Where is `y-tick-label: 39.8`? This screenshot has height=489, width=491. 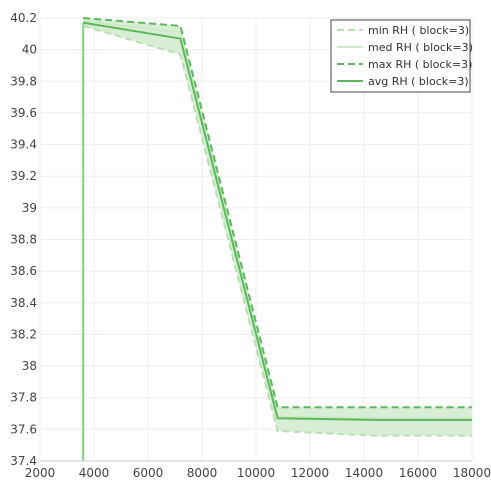
y-tick-label: 39.8 is located at coordinates (23, 81).